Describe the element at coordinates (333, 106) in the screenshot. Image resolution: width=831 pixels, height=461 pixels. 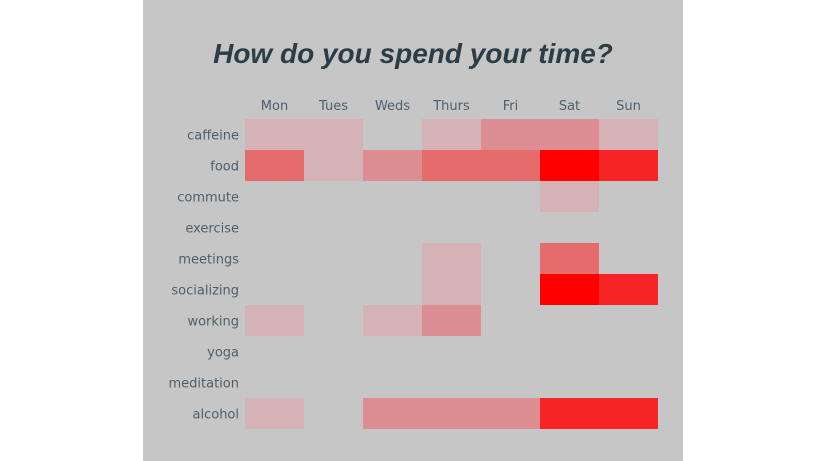
I see `column-label: Tues` at that location.